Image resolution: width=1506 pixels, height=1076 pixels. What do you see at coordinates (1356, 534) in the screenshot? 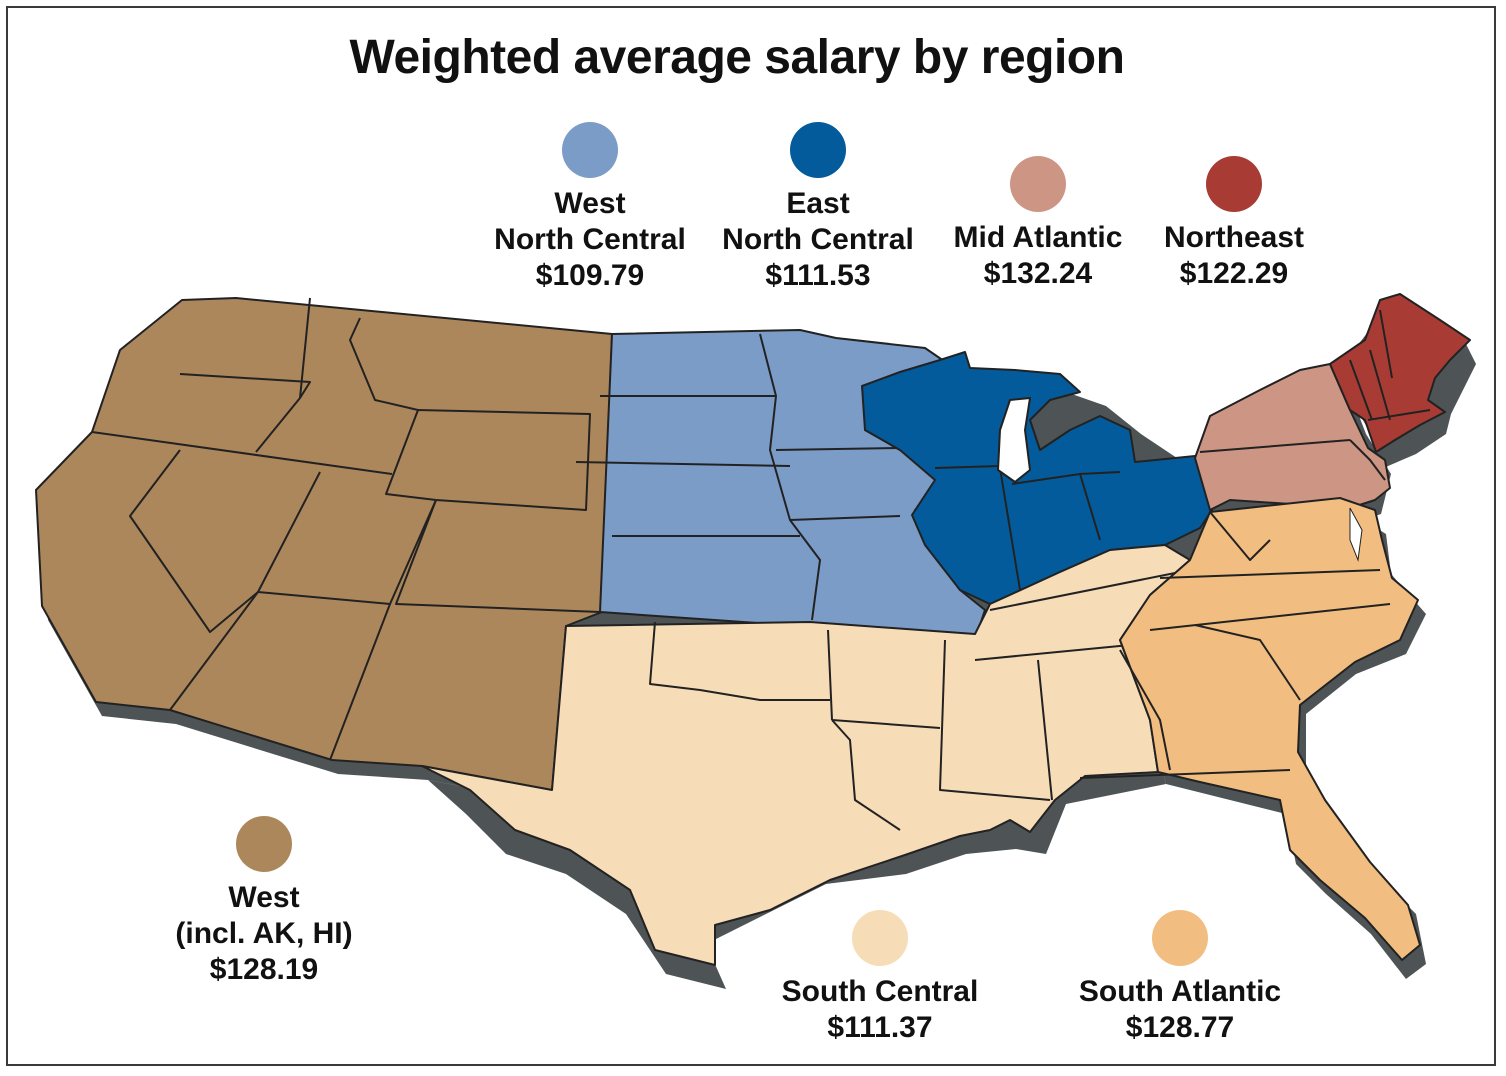
I see `chesapeake-bay` at bounding box center [1356, 534].